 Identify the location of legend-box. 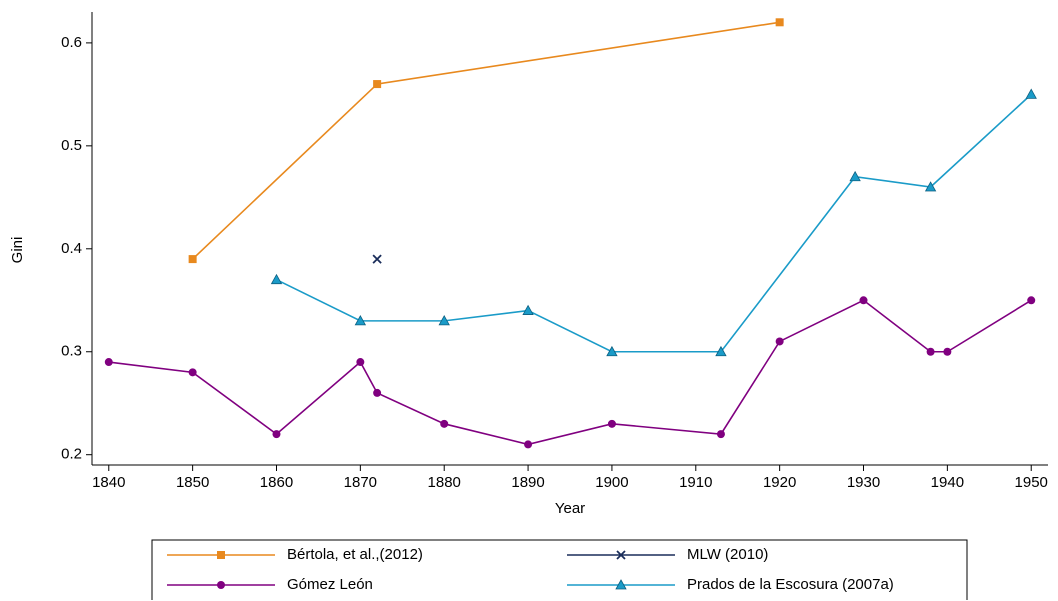
(559, 569).